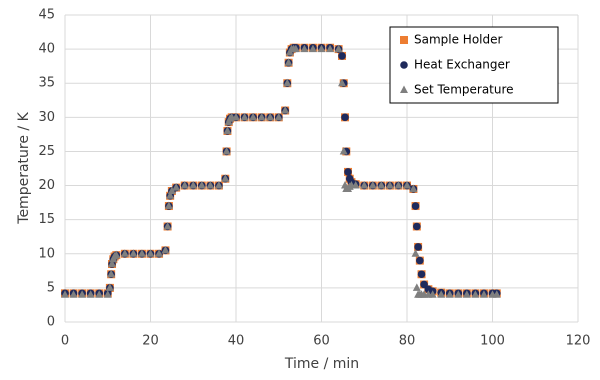  What do you see at coordinates (65, 341) in the screenshot?
I see `x-tick-label: 0` at bounding box center [65, 341].